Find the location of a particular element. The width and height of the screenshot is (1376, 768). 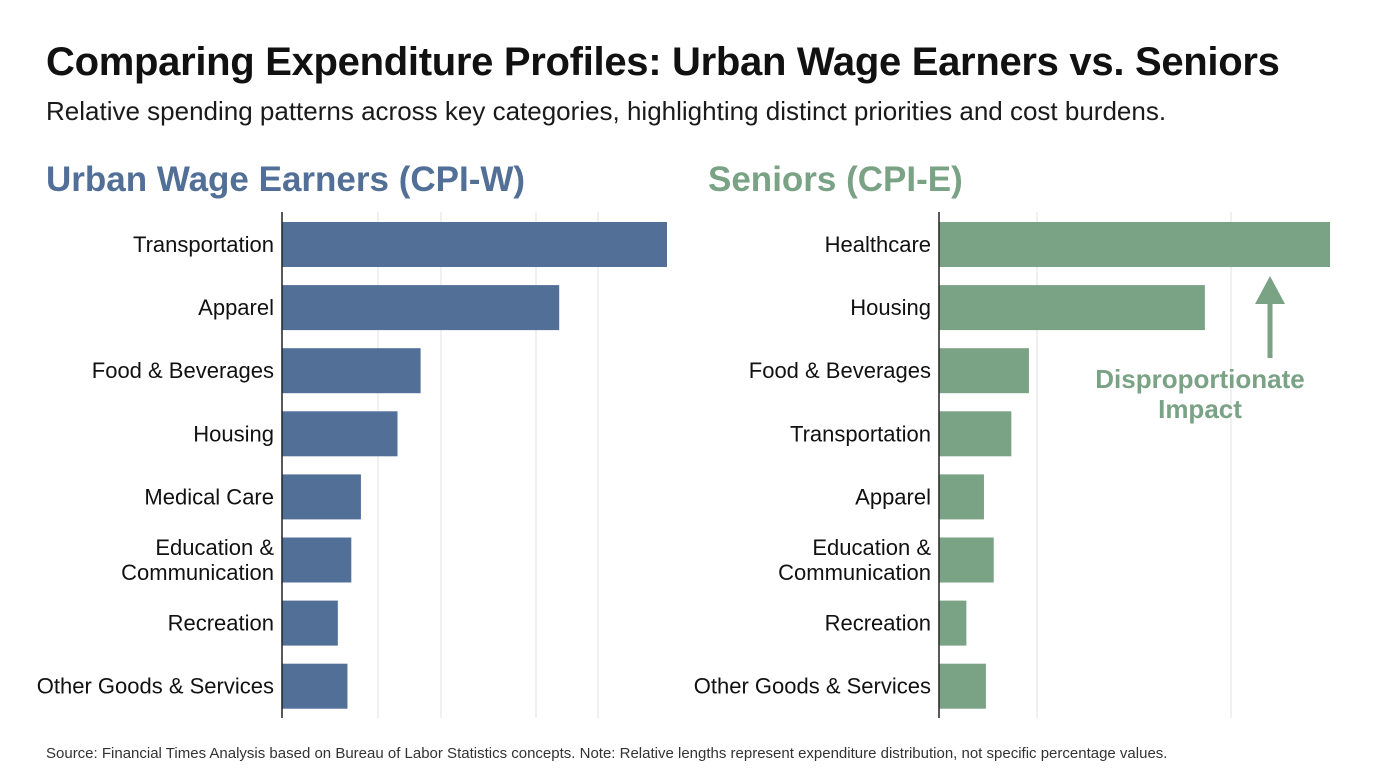

category-label-cpi-w-8: Other Goods & Services is located at coordinates (155, 686).